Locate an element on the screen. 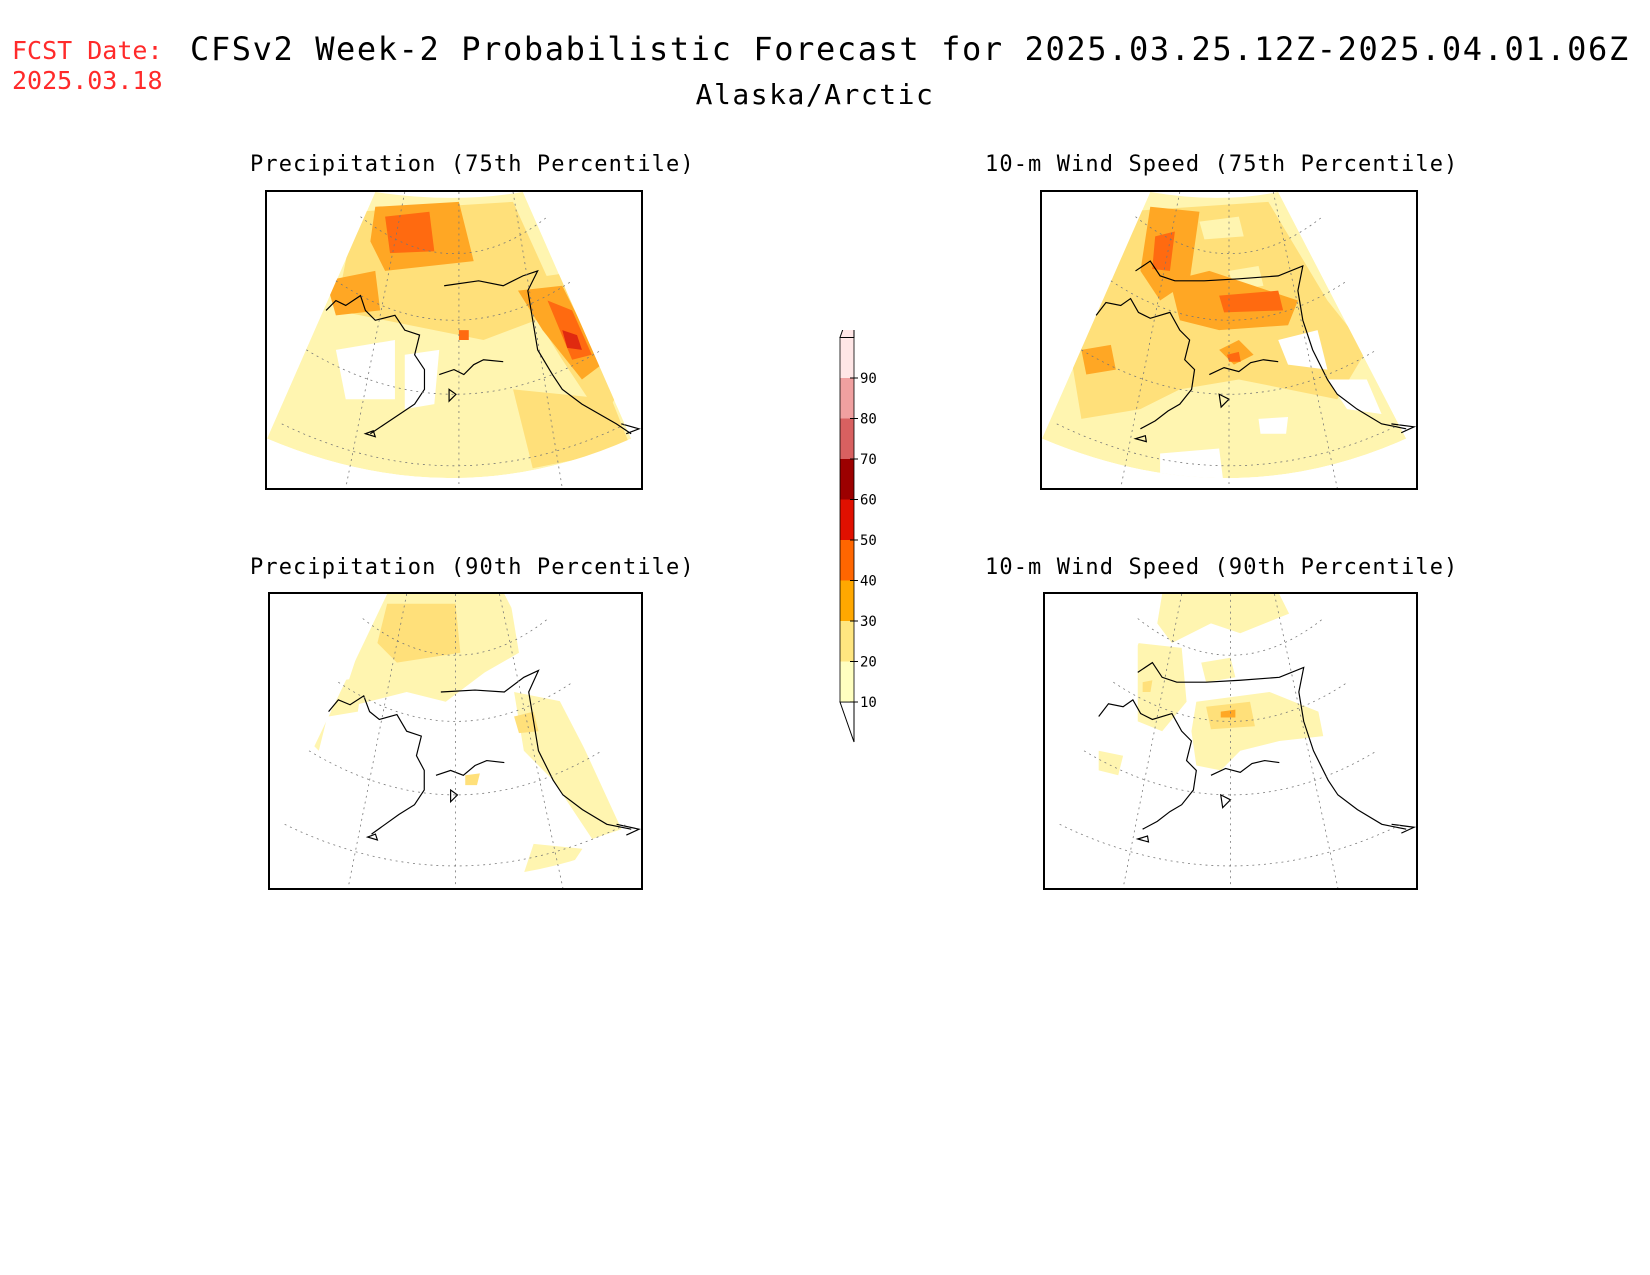 The height and width of the screenshot is (1275, 1650). colorbar-tick-label: 50 is located at coordinates (868, 541).